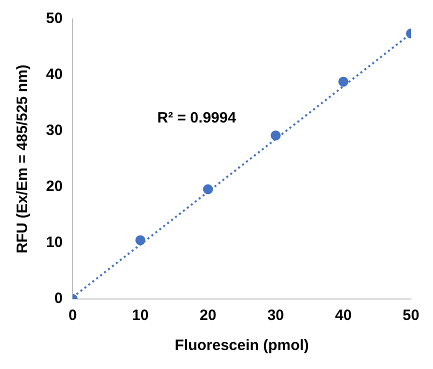 The width and height of the screenshot is (433, 369). Describe the element at coordinates (343, 315) in the screenshot. I see `x-tick-label: 40` at that location.